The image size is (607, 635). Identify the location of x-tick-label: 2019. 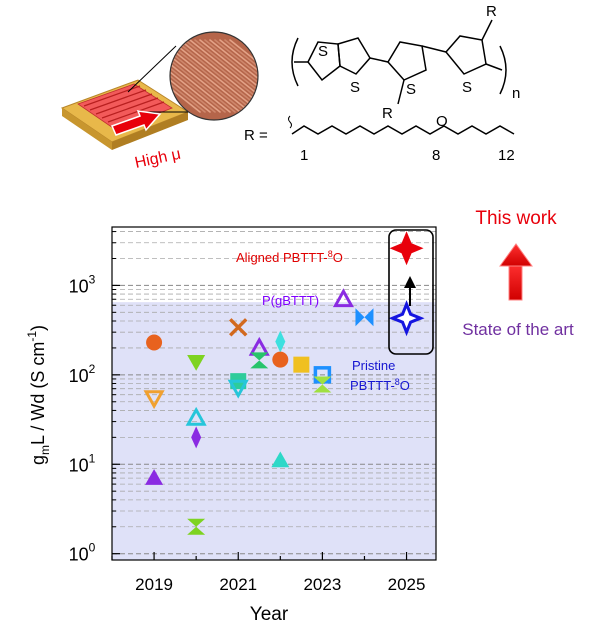
(154, 584).